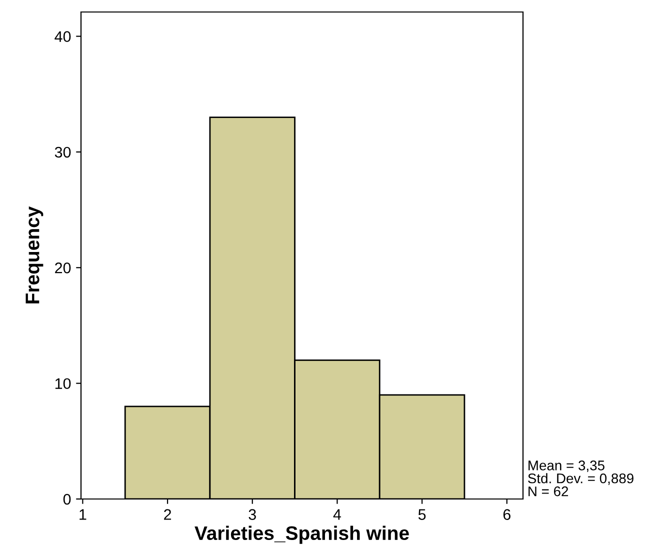 This screenshot has height=557, width=657. I want to click on y-tick-label: 40, so click(62, 36).